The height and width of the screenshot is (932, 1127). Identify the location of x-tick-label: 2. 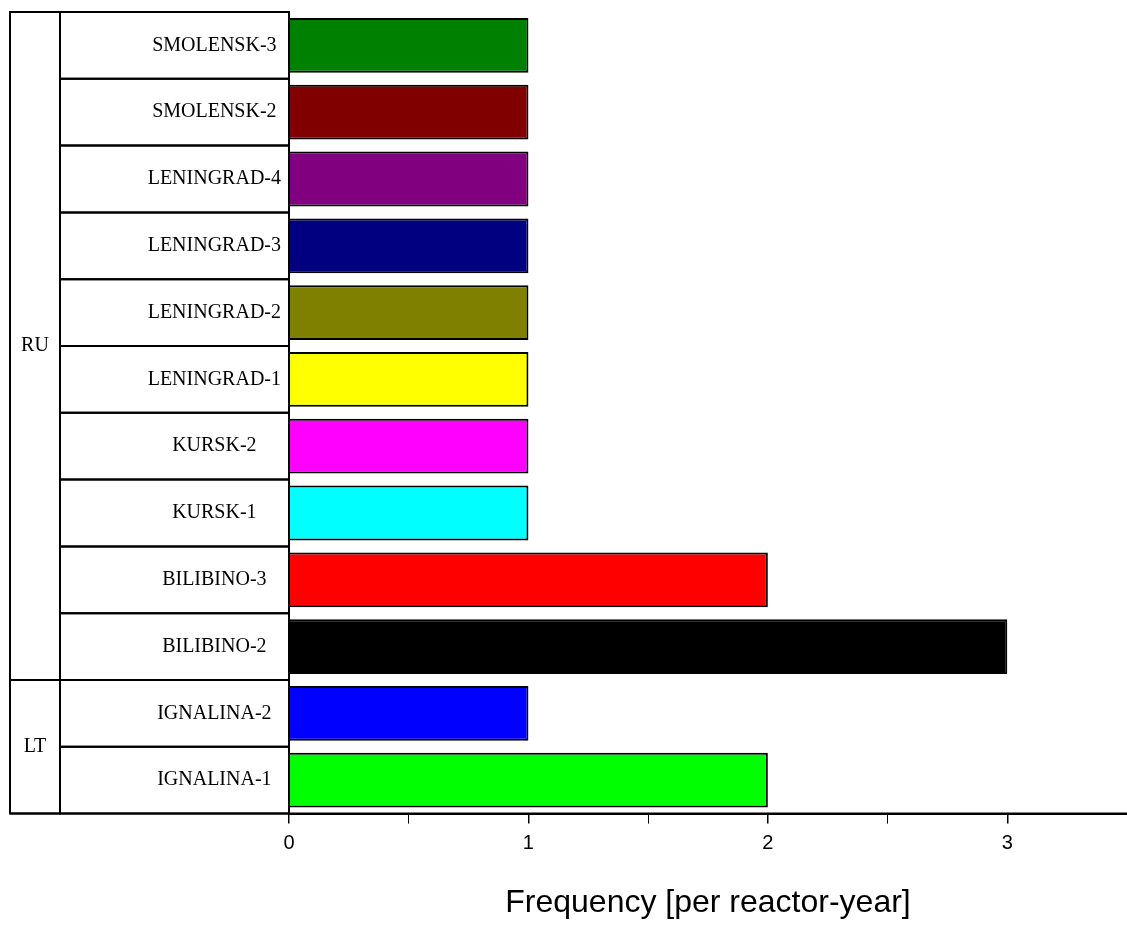
(768, 842).